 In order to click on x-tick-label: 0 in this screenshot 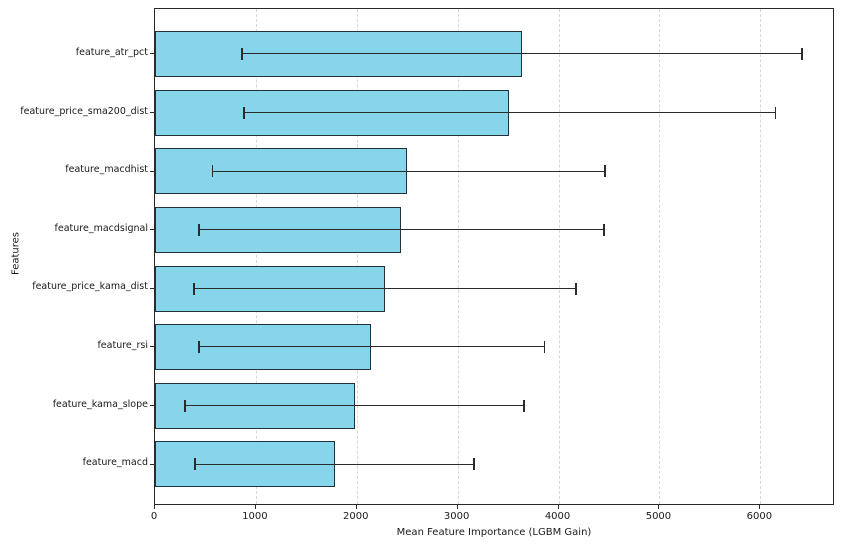, I will do `click(154, 516)`.